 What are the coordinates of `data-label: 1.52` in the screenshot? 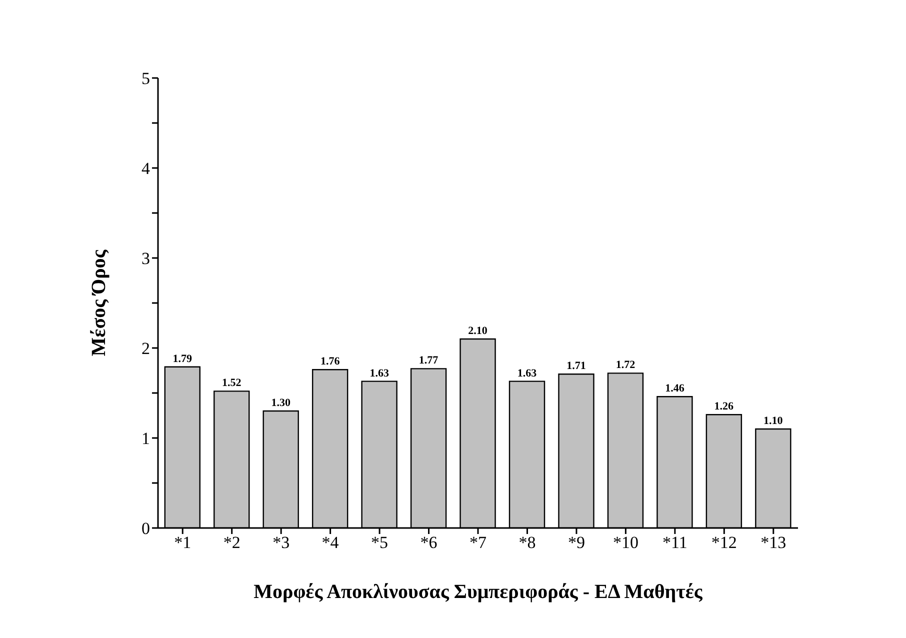 It's located at (232, 383).